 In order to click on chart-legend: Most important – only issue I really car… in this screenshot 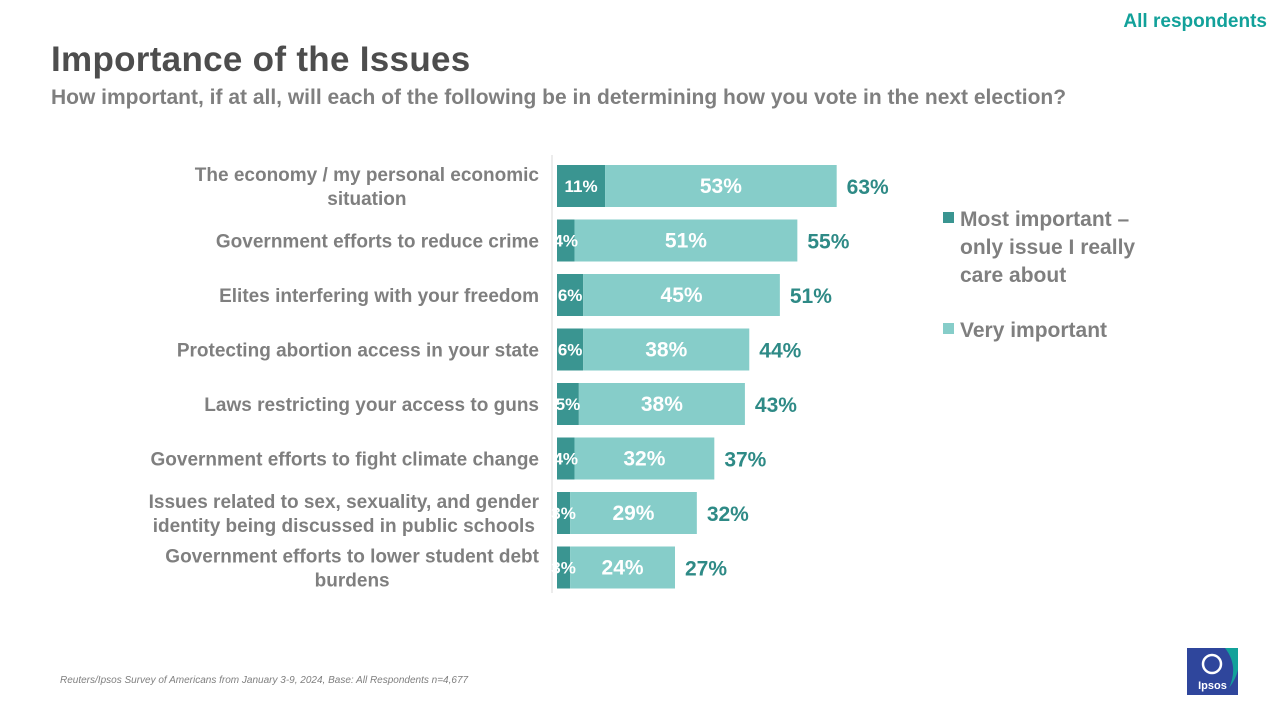, I will do `click(1073, 289)`.